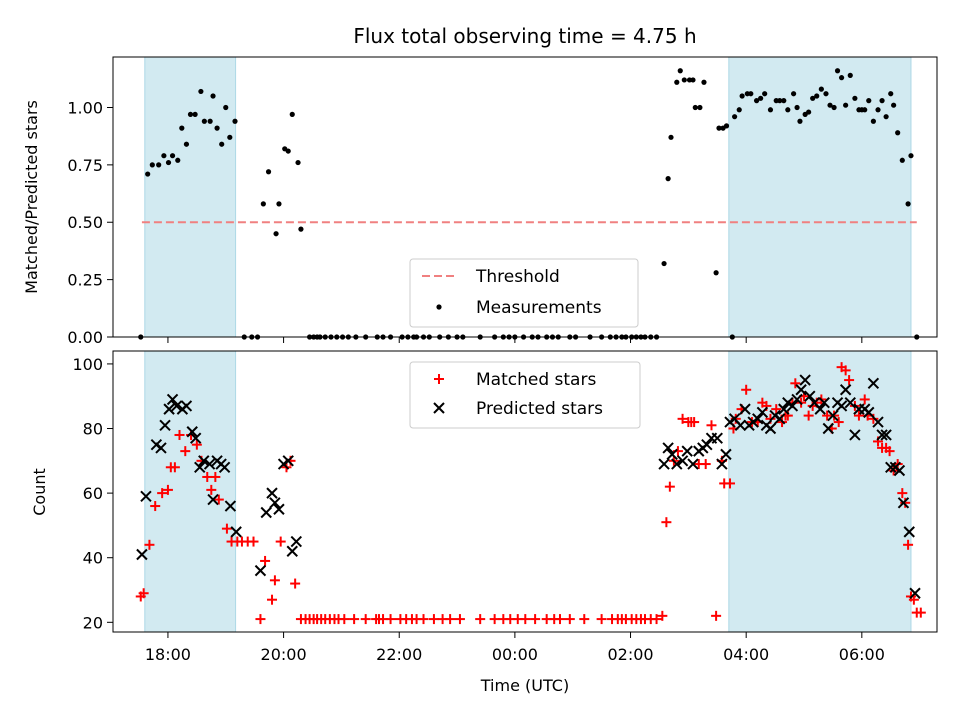  Describe the element at coordinates (190, 197) in the screenshot. I see `shaded-span` at that location.